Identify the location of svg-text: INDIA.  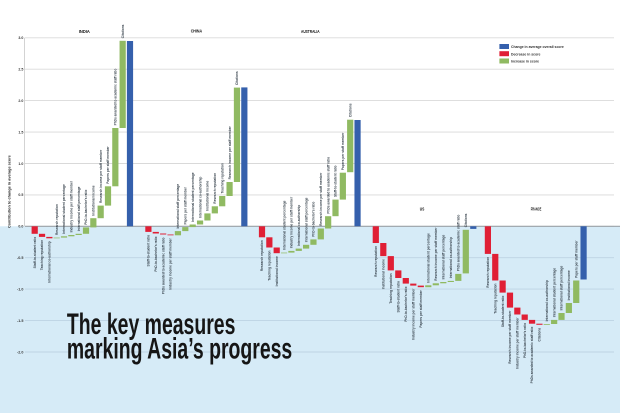
(85, 31).